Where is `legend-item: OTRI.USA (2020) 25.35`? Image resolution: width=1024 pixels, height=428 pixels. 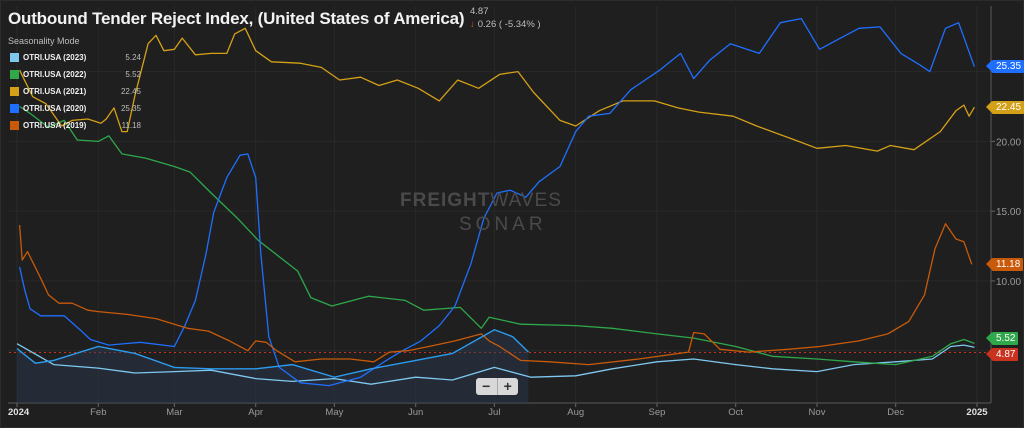 legend-item: OTRI.USA (2020) 25.35 is located at coordinates (75, 108).